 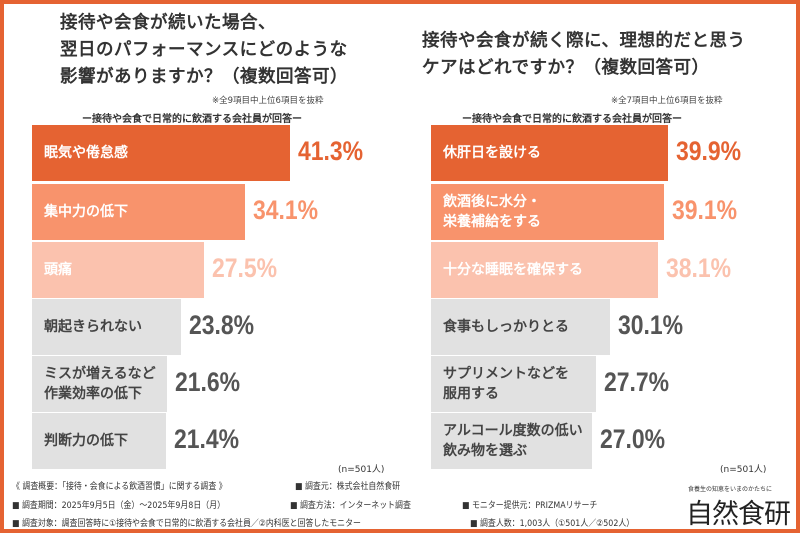 I want to click on bar: ミスが増えるなど 作業効率の低下, so click(x=99, y=384).